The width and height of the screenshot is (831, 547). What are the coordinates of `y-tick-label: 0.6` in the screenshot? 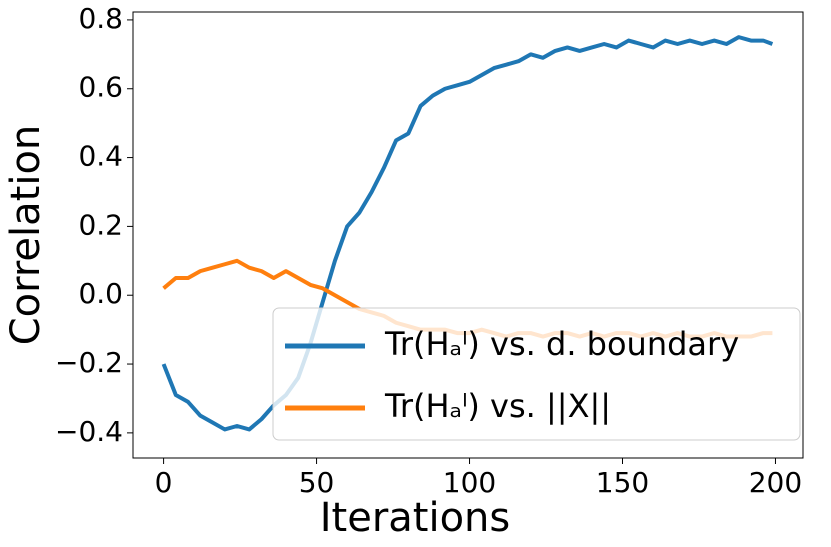 It's located at (100, 87).